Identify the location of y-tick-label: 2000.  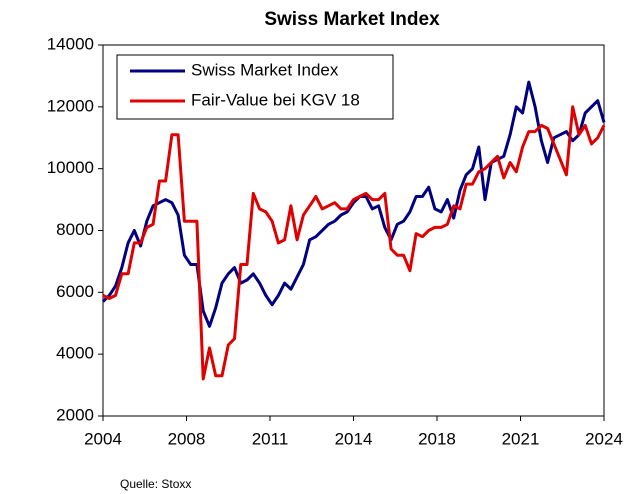
(75, 414).